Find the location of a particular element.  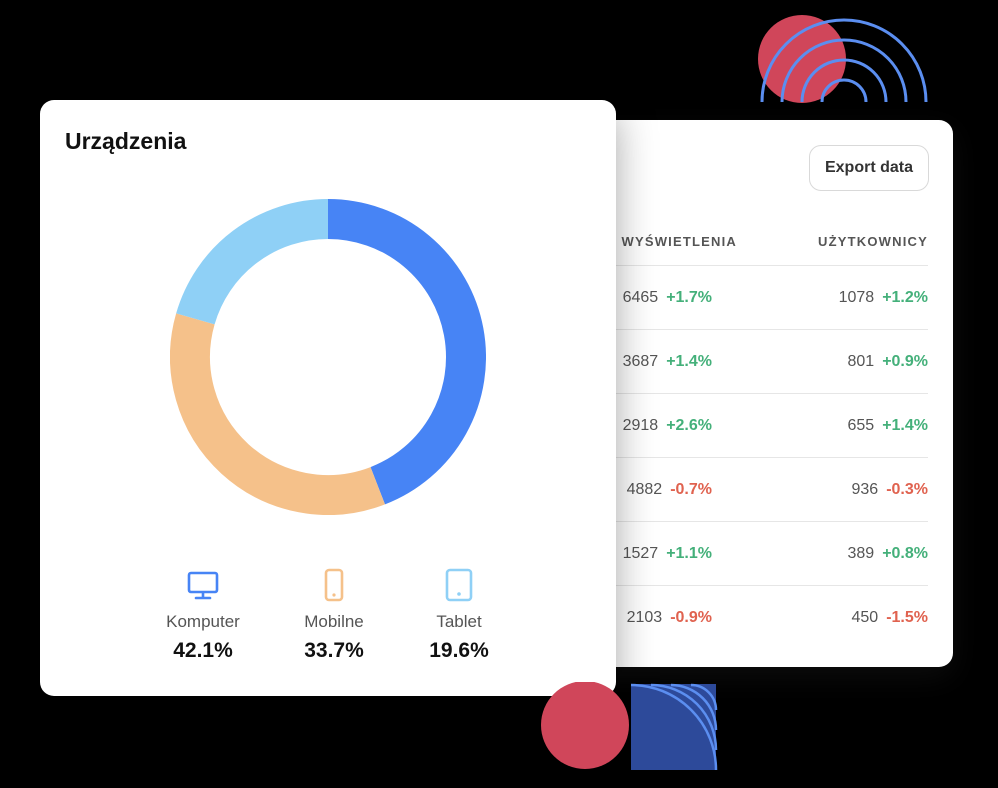

views-cell: 4882 -0.7% is located at coordinates (669, 489).